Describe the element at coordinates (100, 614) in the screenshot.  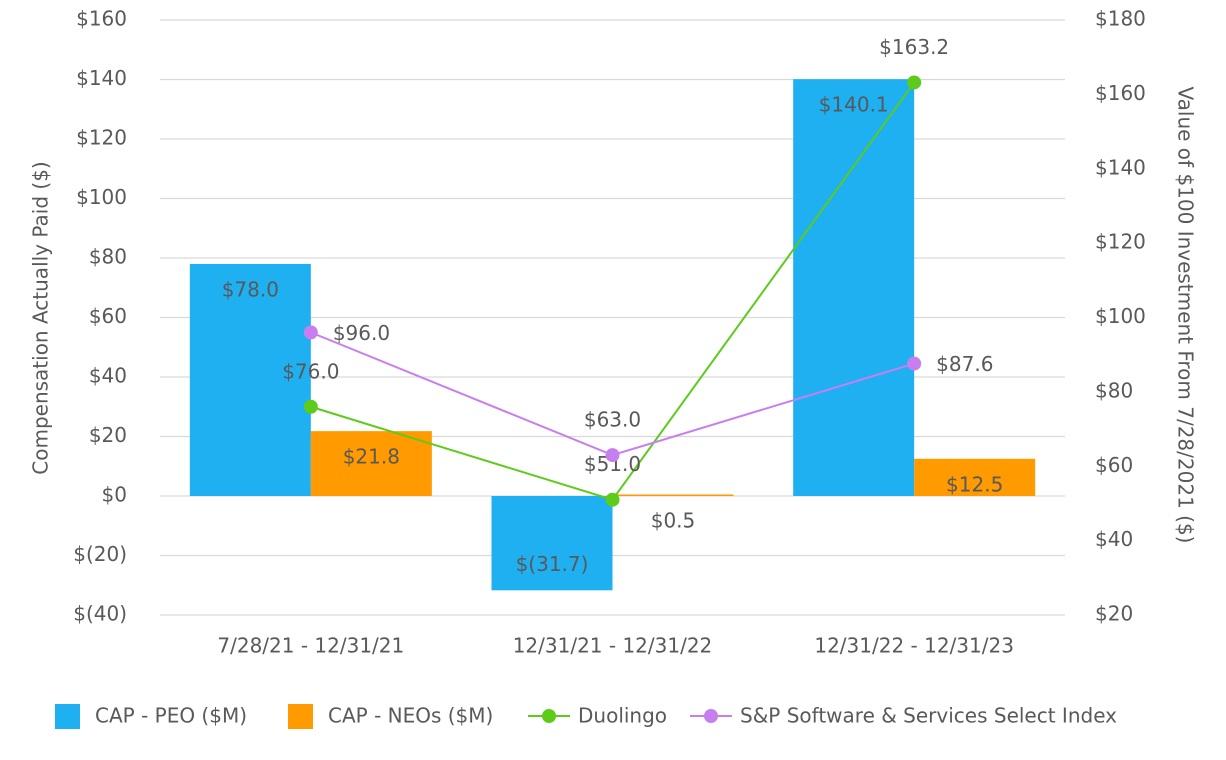
I see `y-tick-label: $(40)` at that location.